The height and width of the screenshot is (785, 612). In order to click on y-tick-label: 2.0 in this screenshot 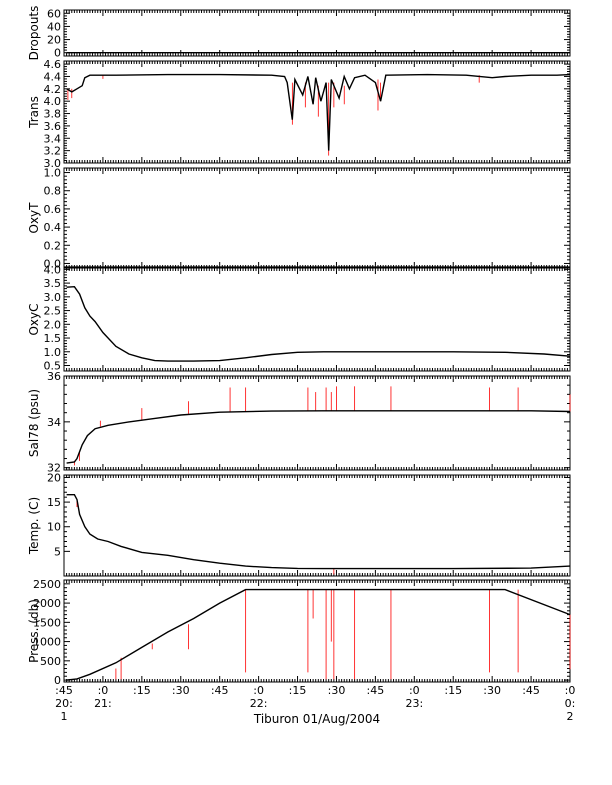, I will do `click(53, 324)`.